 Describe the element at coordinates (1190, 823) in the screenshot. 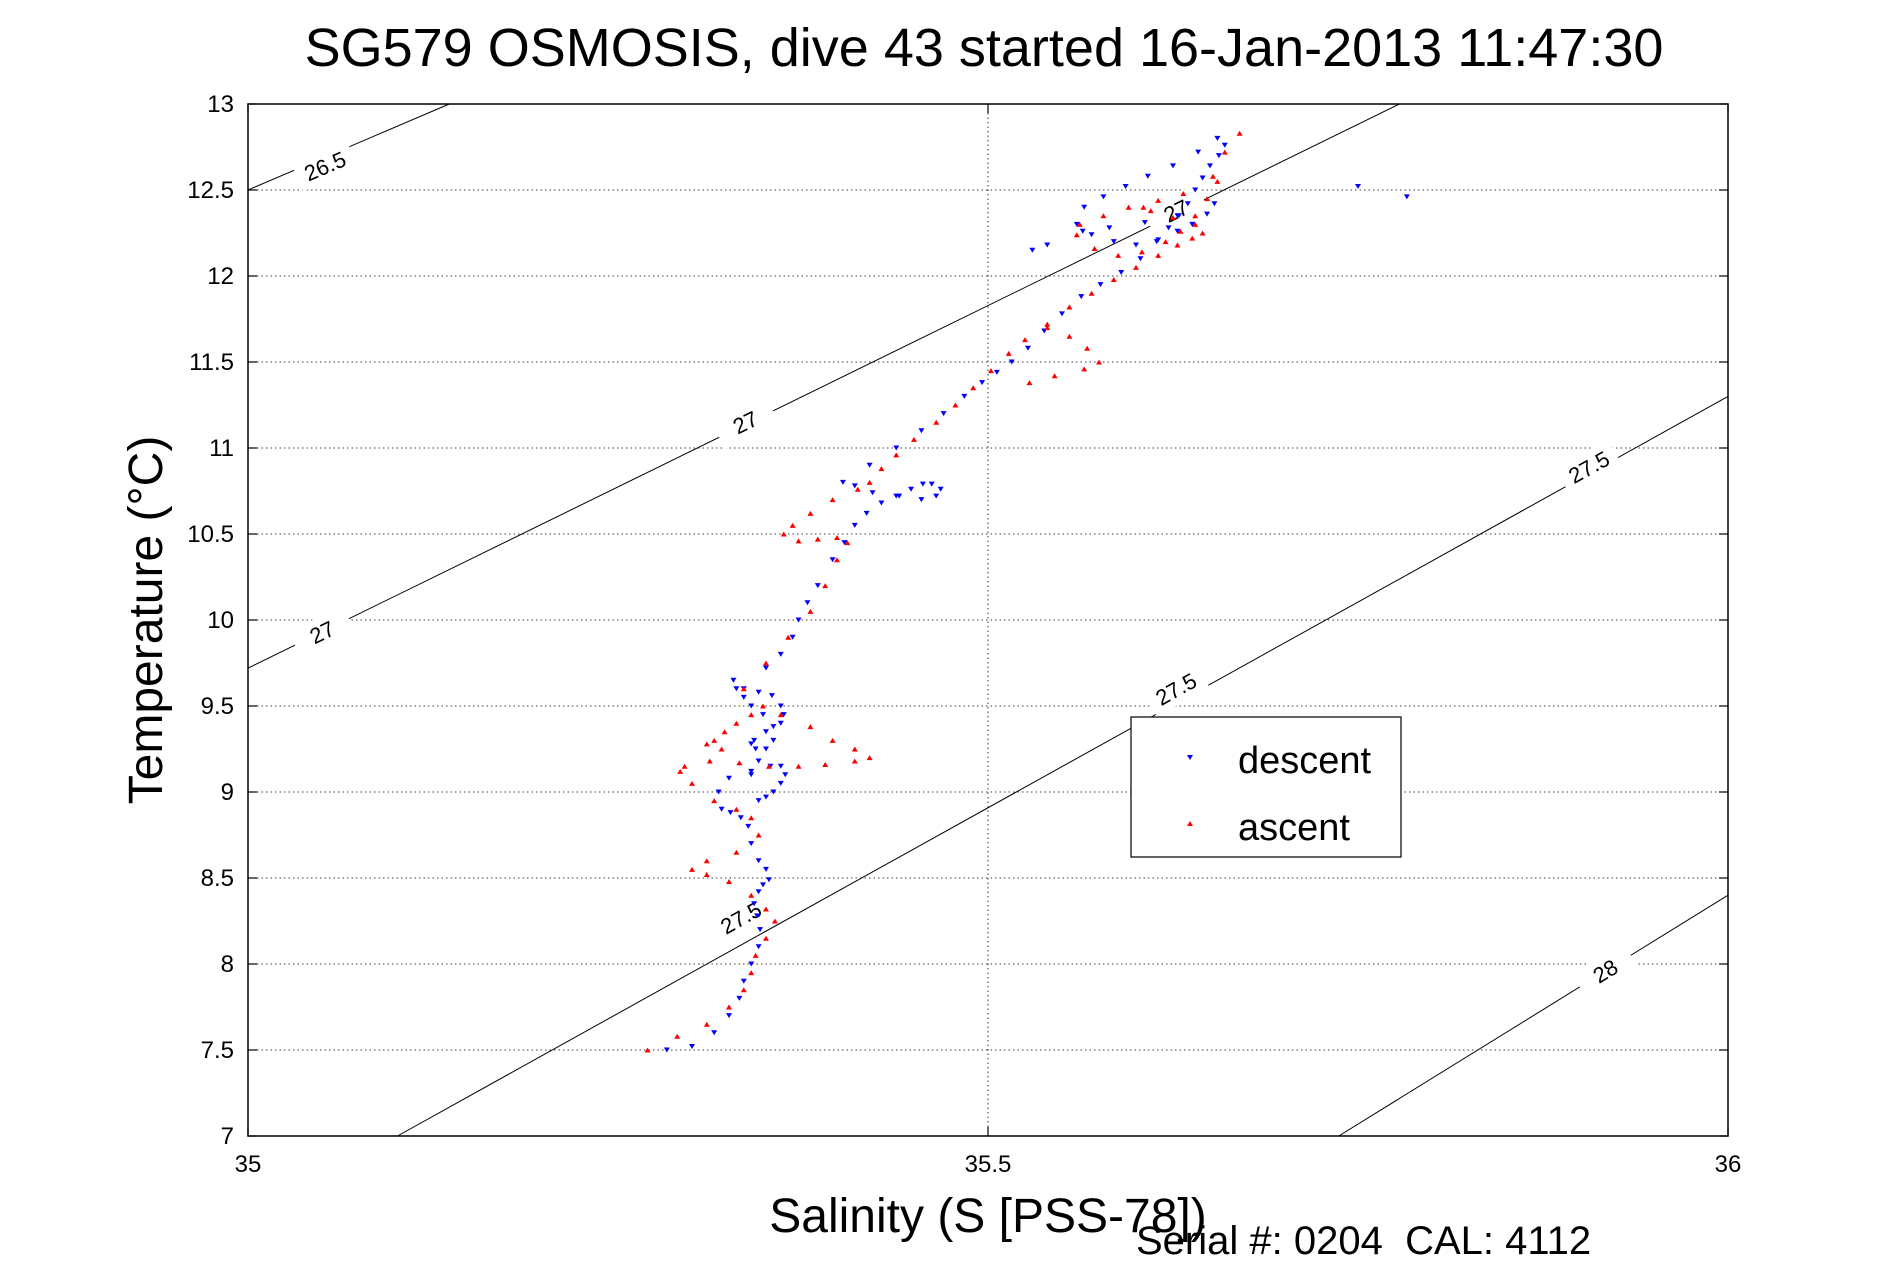

I see `legend-ascent-marker` at that location.